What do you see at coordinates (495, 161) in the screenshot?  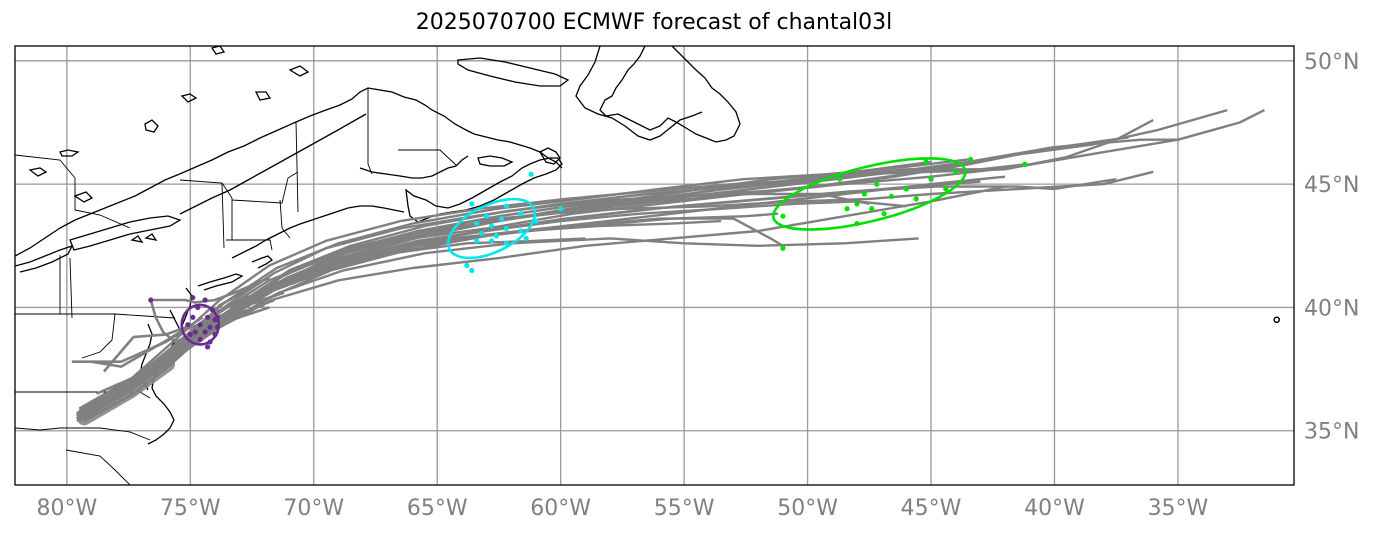 I see `prince-edward-island` at bounding box center [495, 161].